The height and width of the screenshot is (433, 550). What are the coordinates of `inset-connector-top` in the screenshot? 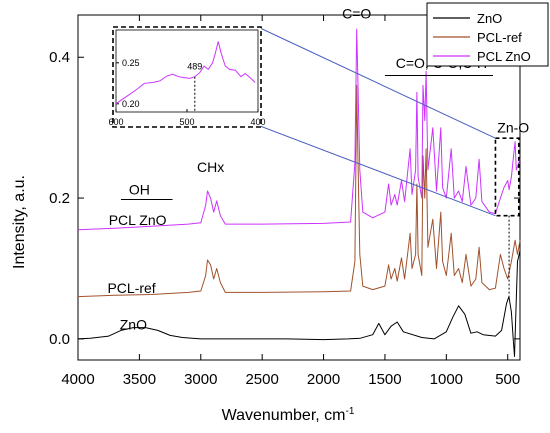 It's located at (377, 83).